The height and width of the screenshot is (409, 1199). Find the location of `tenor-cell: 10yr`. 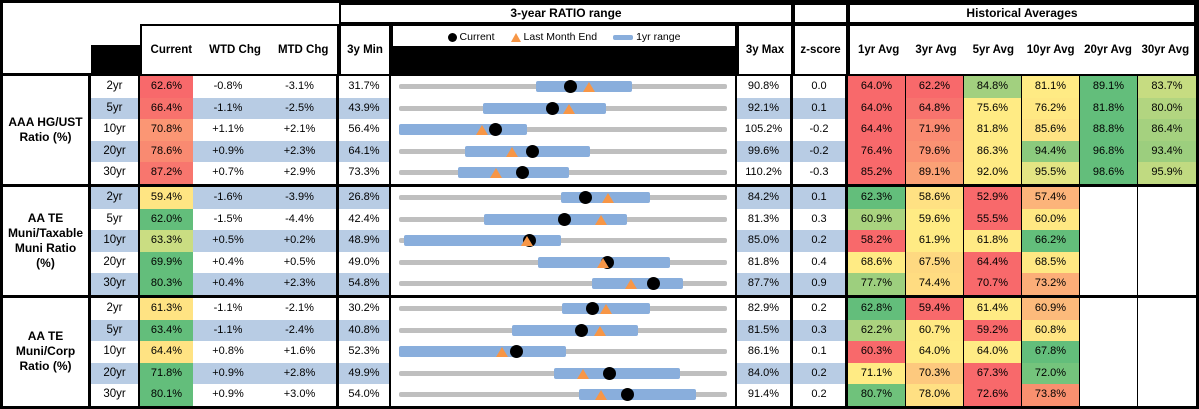

tenor-cell: 10yr is located at coordinates (115, 130).